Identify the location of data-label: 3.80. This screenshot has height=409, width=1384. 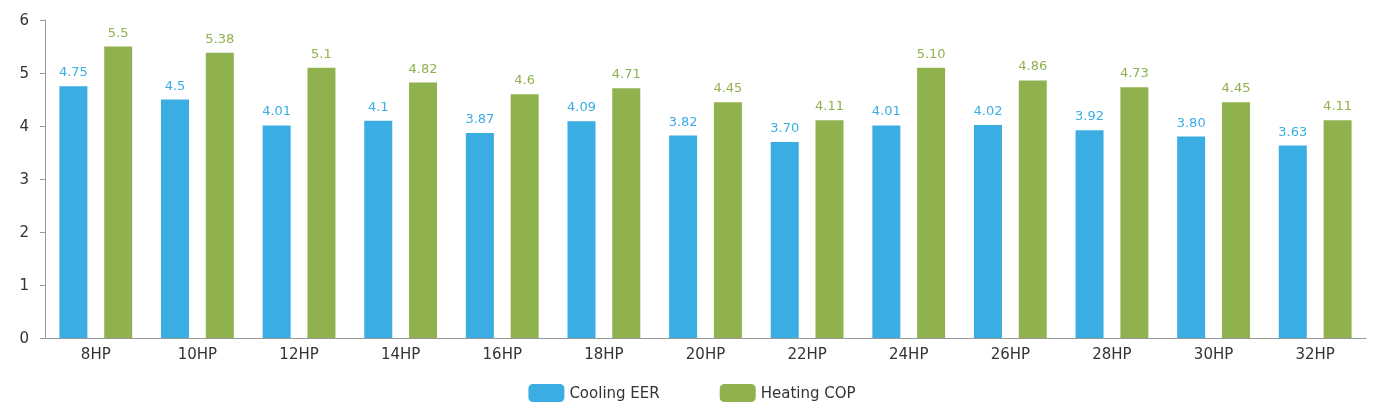
(1191, 122).